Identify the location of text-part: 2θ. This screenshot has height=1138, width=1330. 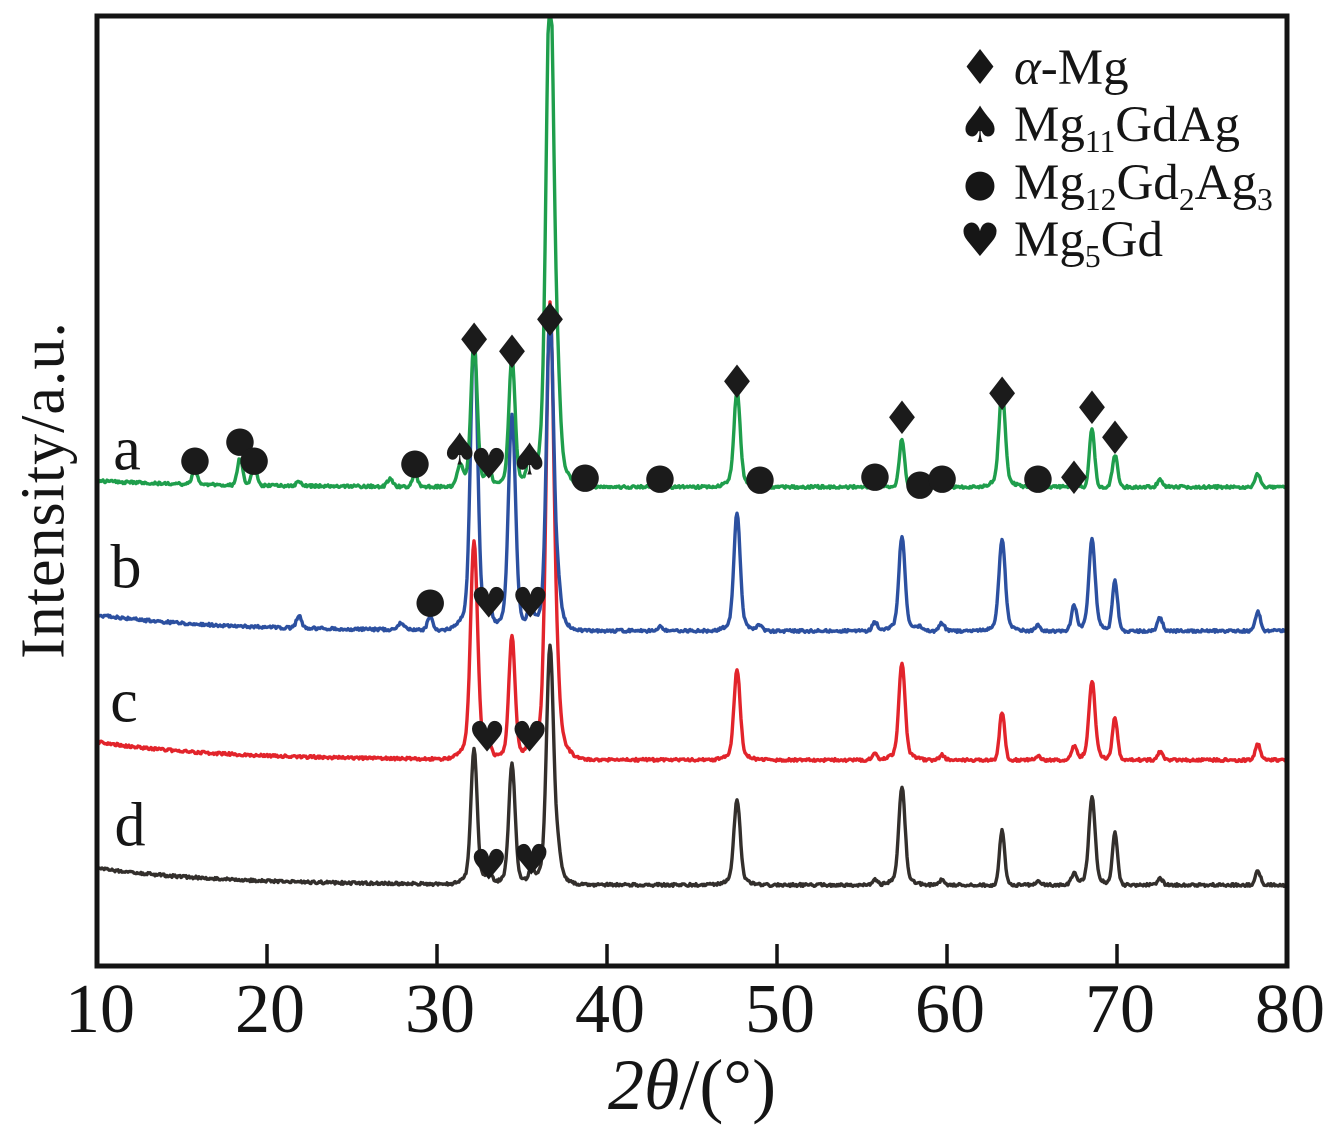
(643, 1085).